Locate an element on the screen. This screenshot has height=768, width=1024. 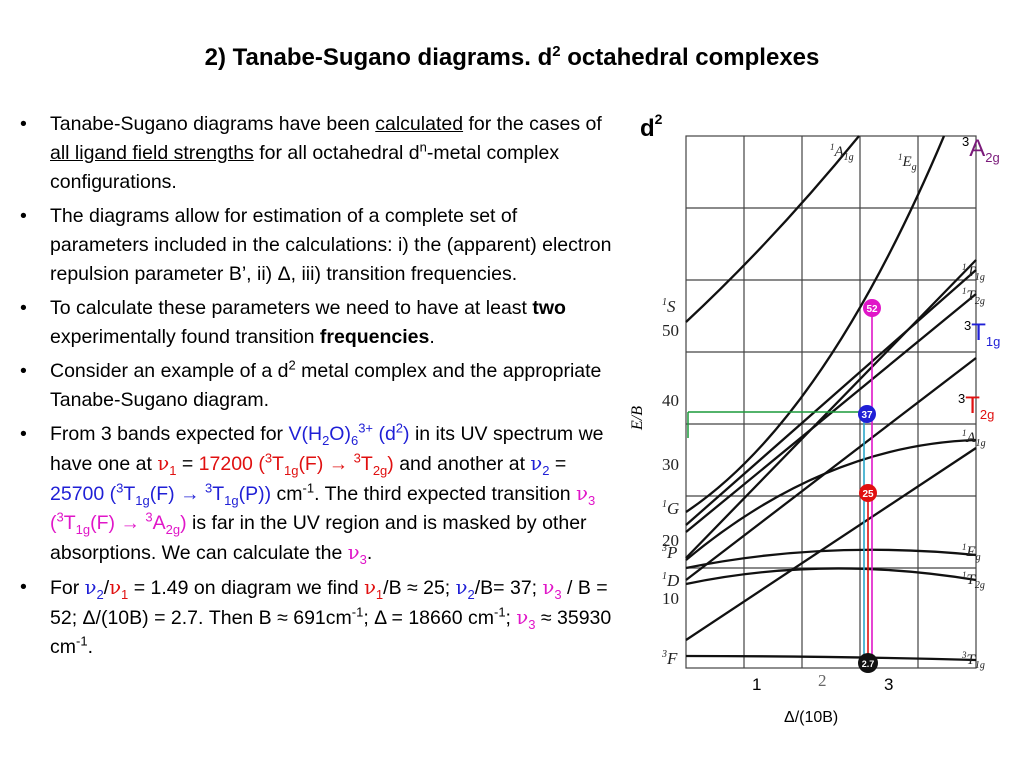
marker-52-dot is located at coordinates (872, 308).